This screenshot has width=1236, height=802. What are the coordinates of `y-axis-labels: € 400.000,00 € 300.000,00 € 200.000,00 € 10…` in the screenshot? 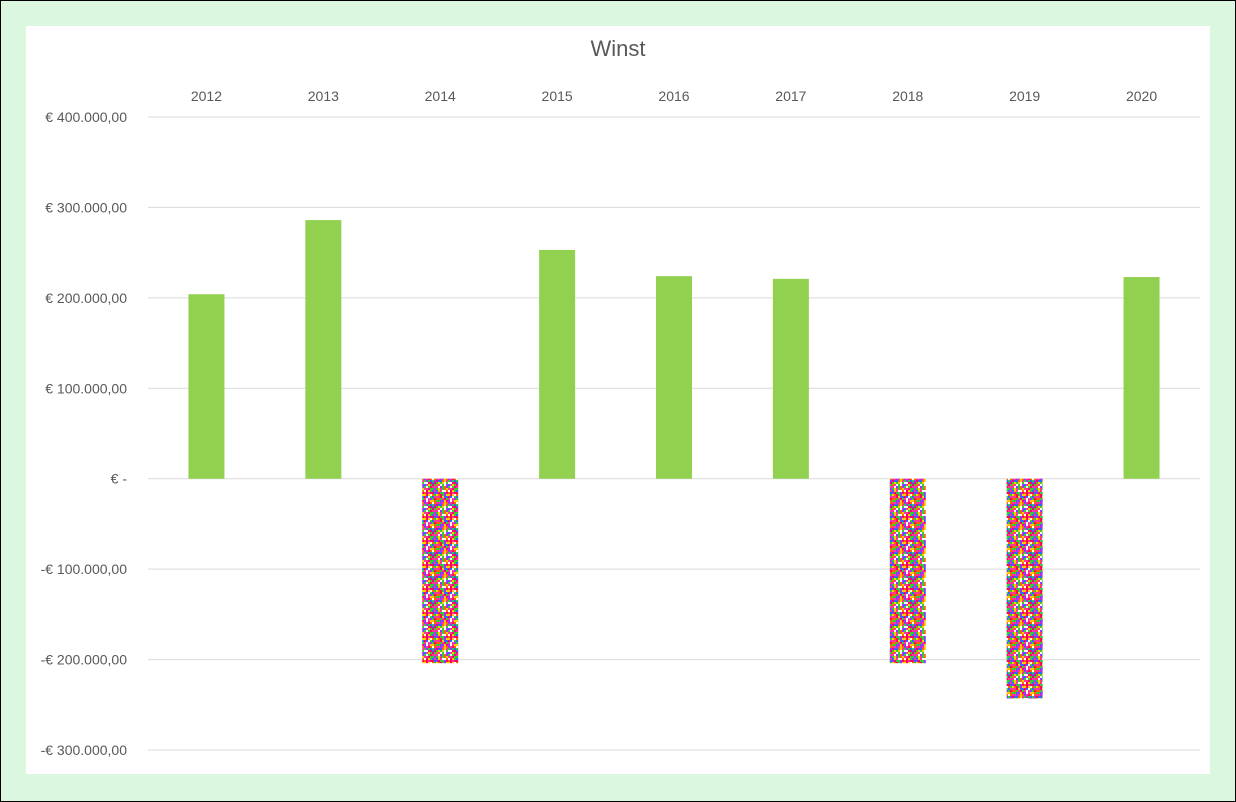 It's located at (84, 433).